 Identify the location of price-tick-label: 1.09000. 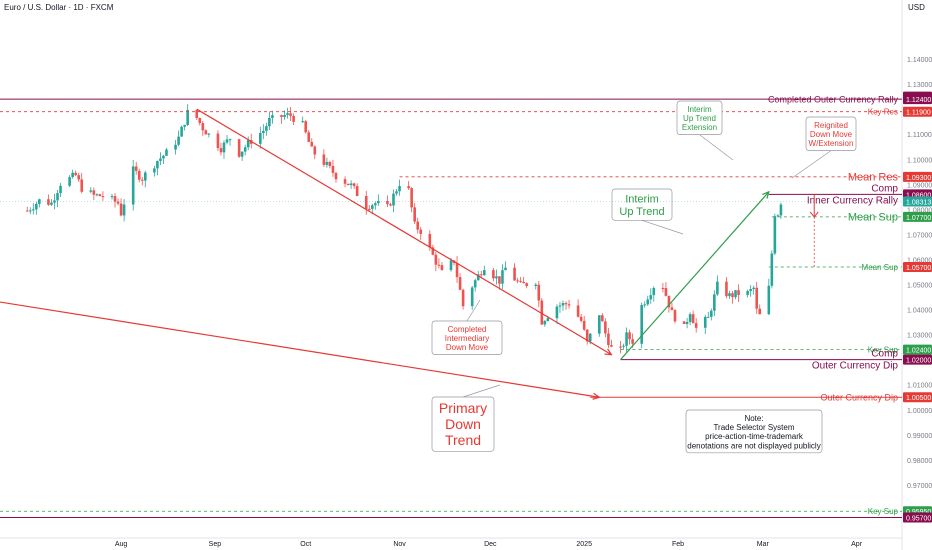
(919, 185).